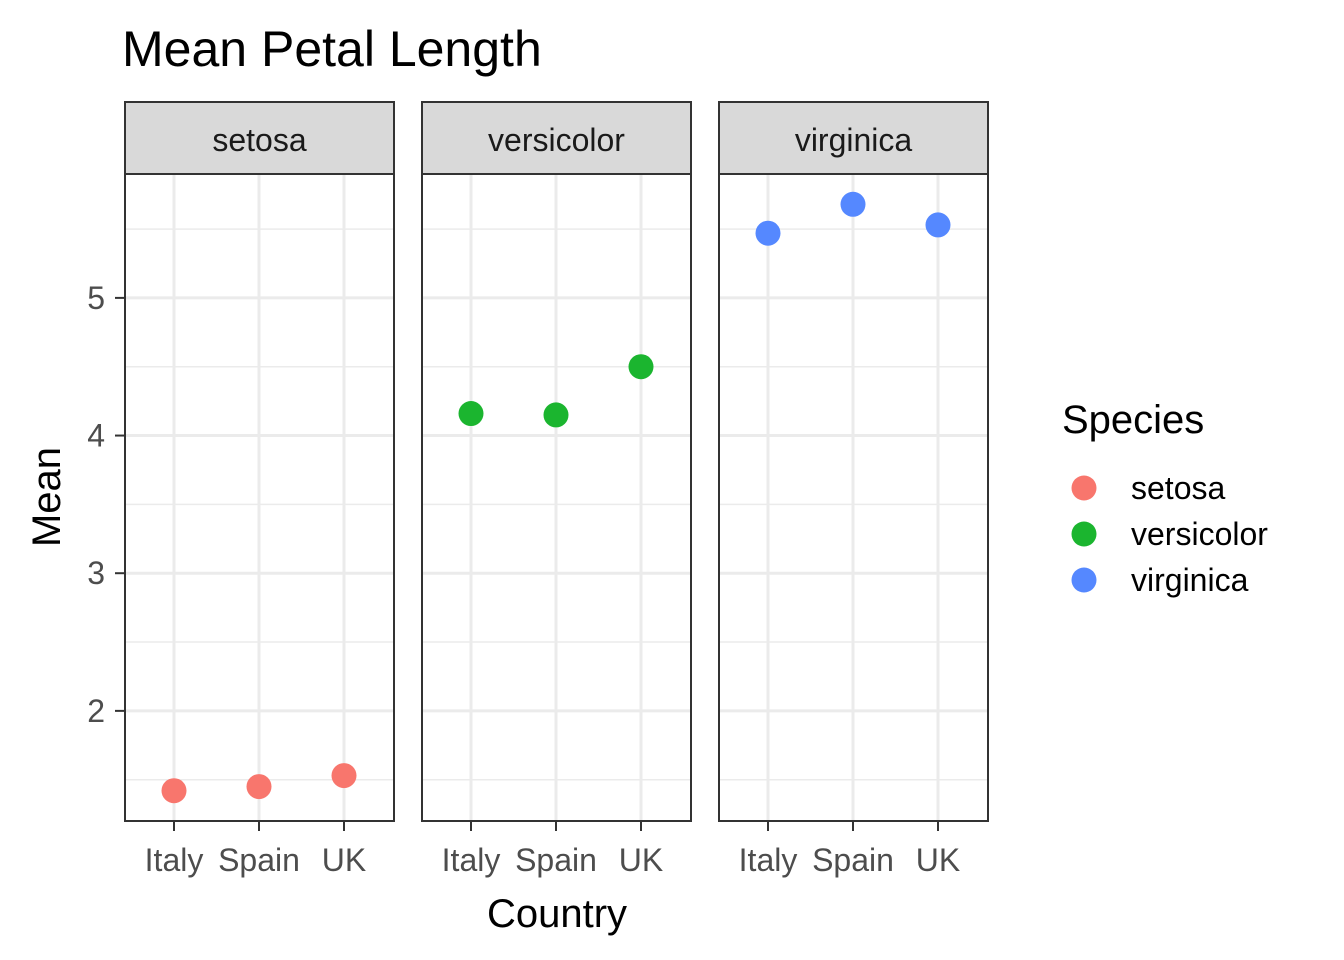 This screenshot has height=960, width=1344. I want to click on y-tick-label: 3, so click(96, 573).